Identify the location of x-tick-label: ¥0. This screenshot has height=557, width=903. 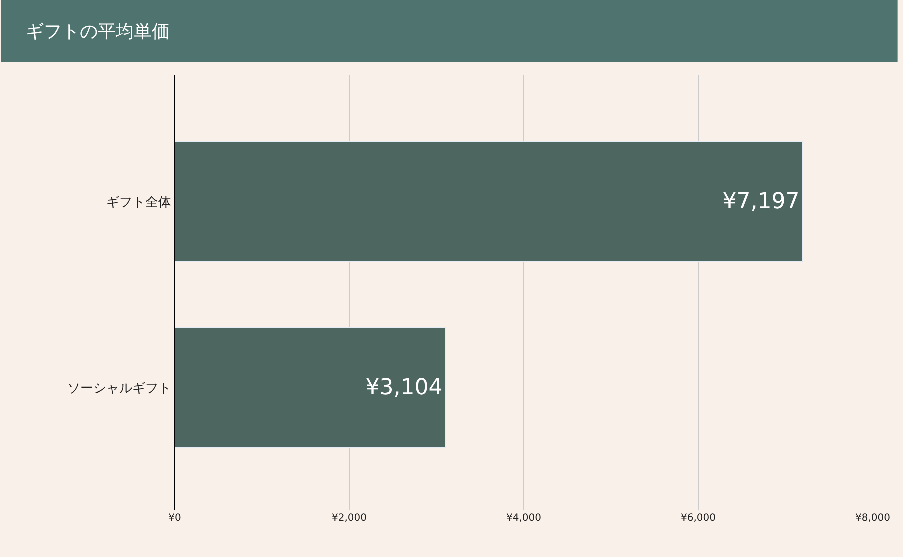
(175, 518).